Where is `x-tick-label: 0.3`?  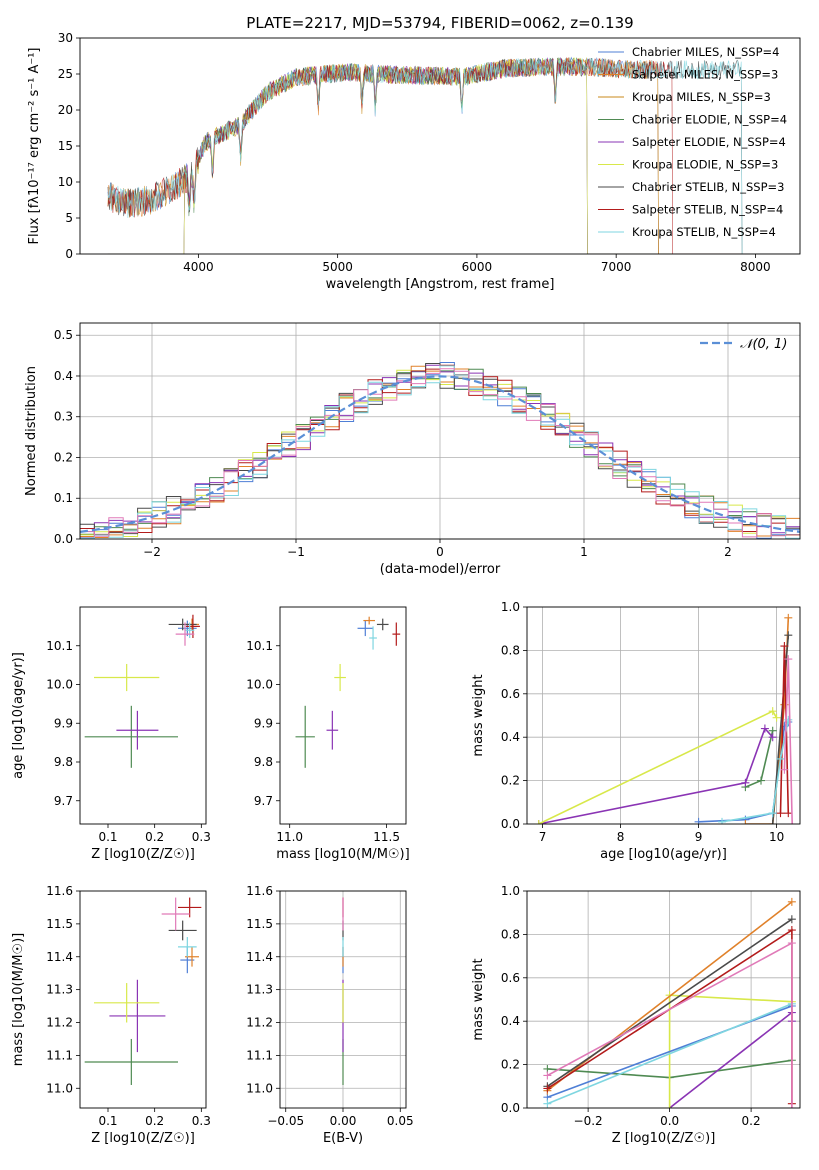 x-tick-label: 0.3 is located at coordinates (201, 837).